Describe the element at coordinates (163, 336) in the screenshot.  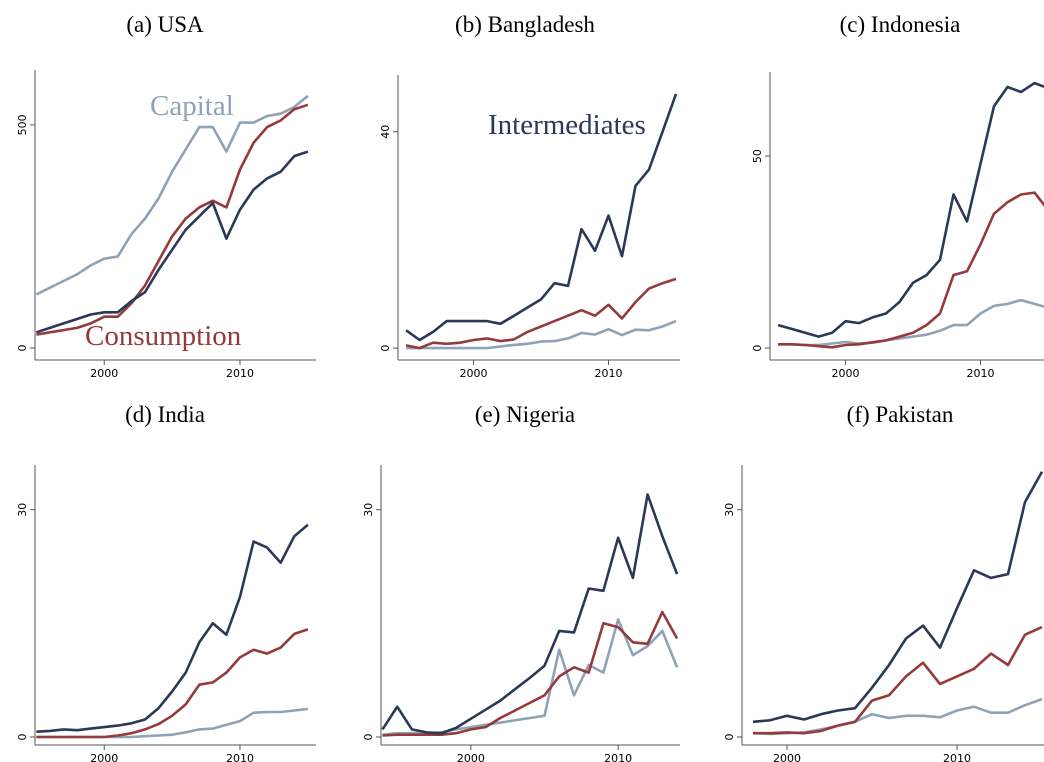
I see `series-label: Consumption` at that location.